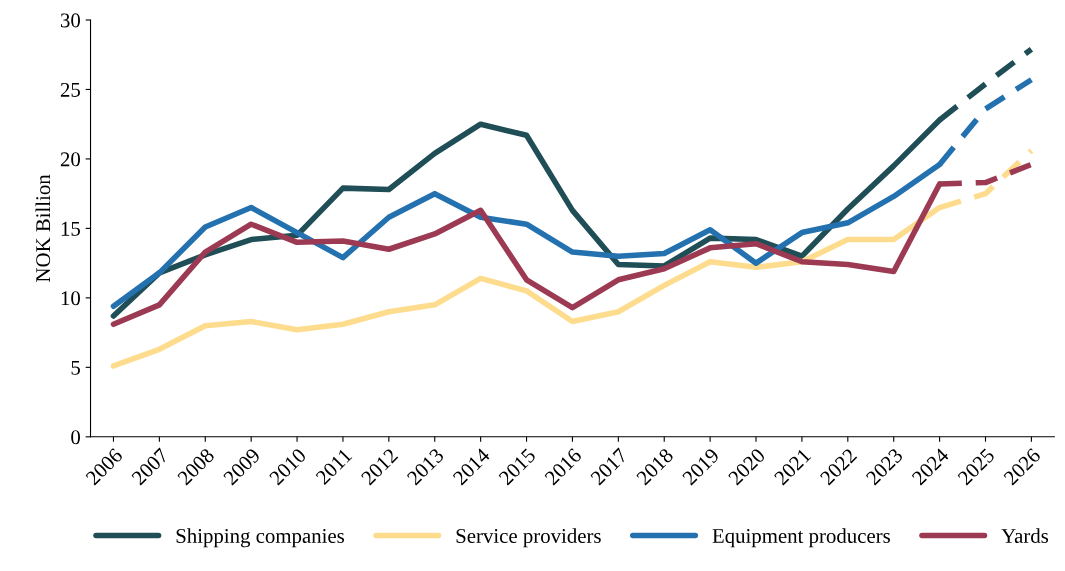 The height and width of the screenshot is (571, 1065). Describe the element at coordinates (43, 228) in the screenshot. I see `y-axis-title: NOK Billion` at that location.